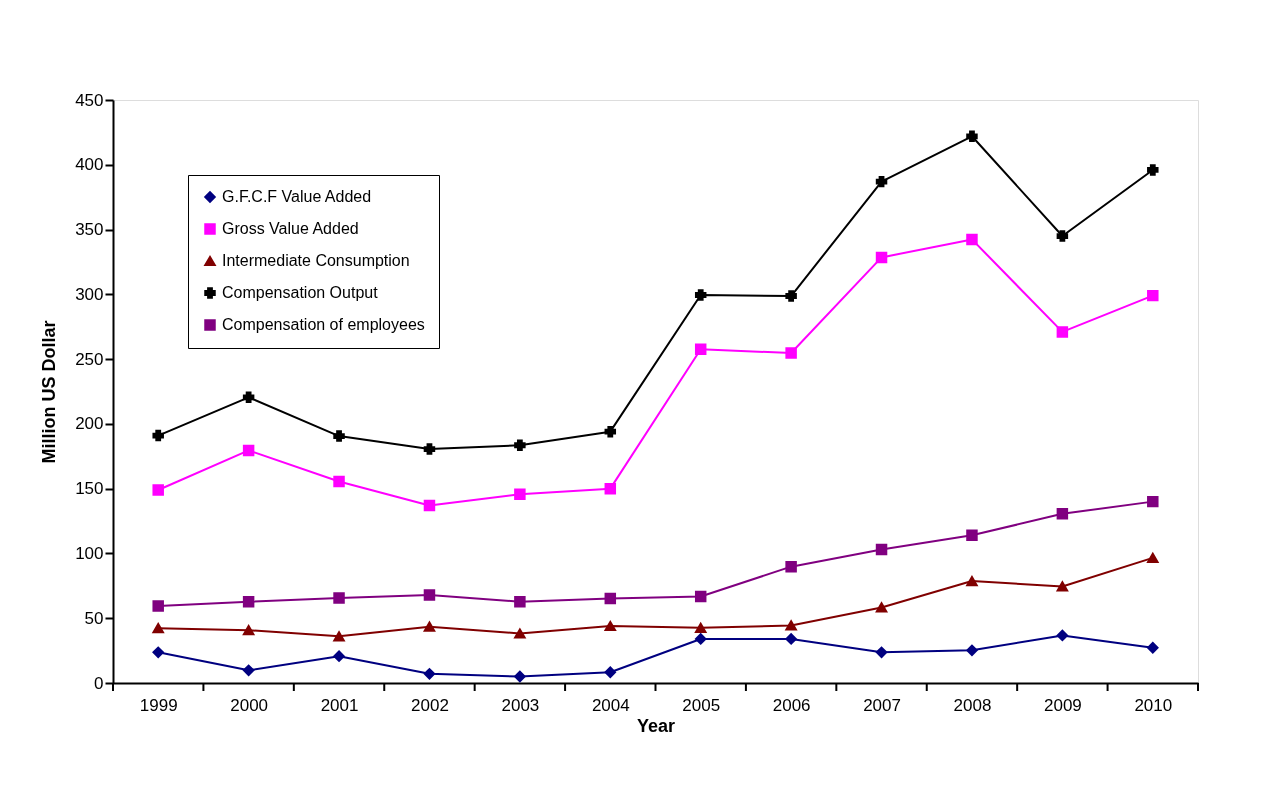 This screenshot has height=785, width=1263. What do you see at coordinates (430, 705) in the screenshot?
I see `x-tick-label: 2002` at bounding box center [430, 705].